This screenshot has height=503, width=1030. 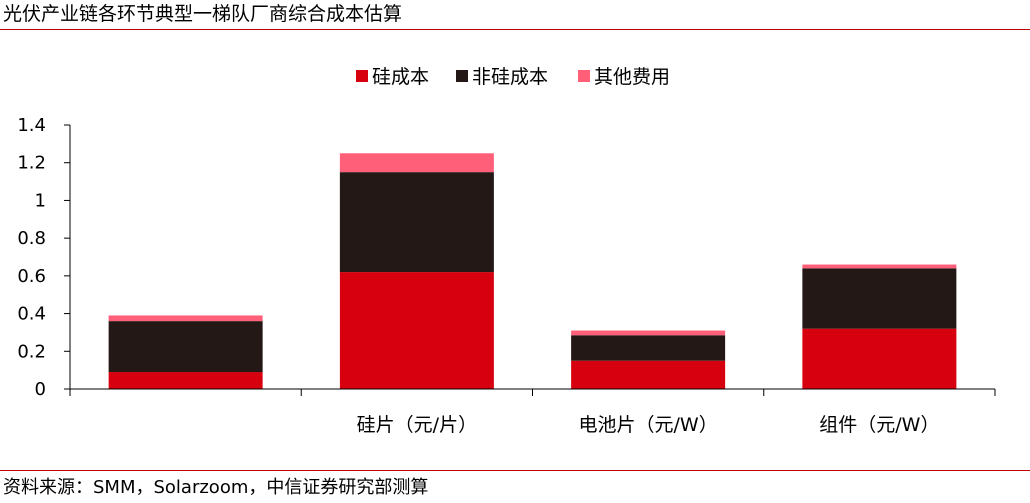 I want to click on source-note: 资料来源：SMM，Solarzoom，中信证券研究部测算, so click(x=216, y=487).